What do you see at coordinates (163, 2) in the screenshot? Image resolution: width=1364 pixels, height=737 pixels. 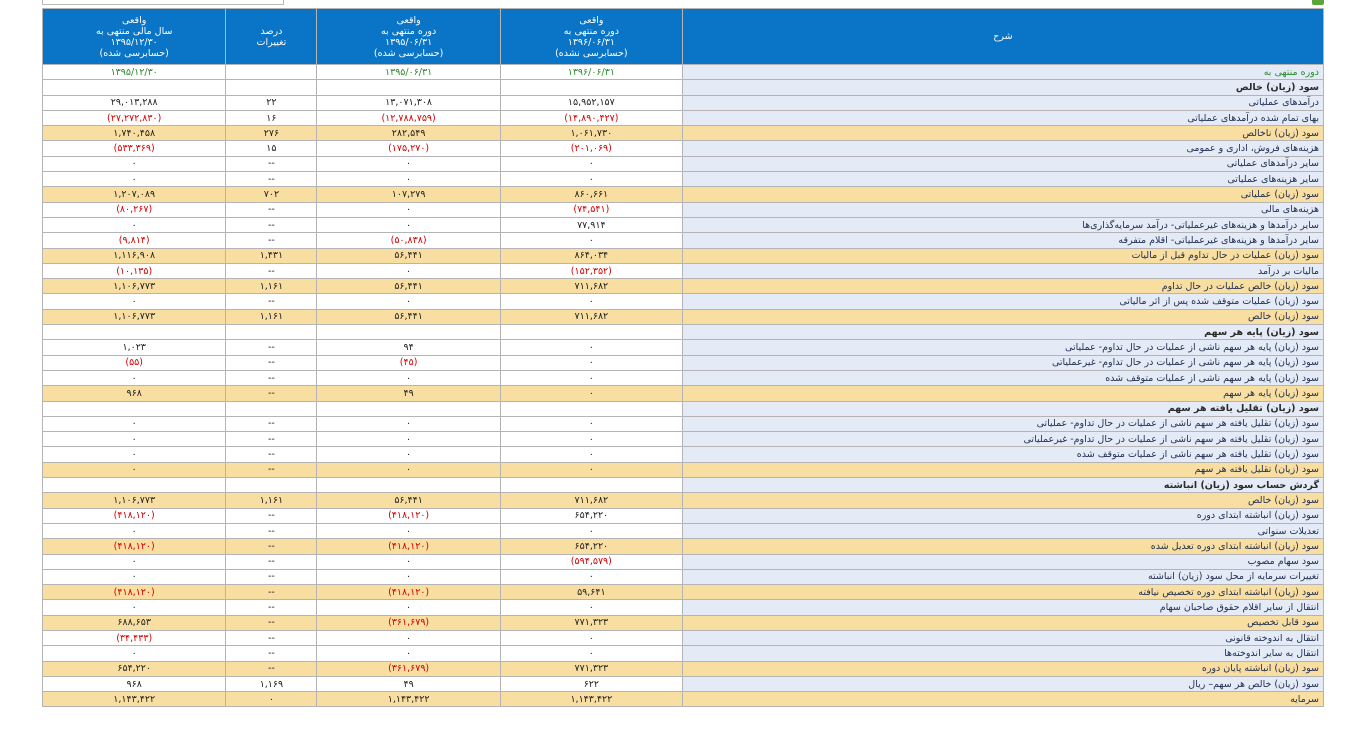 I see `filter-box` at bounding box center [163, 2].